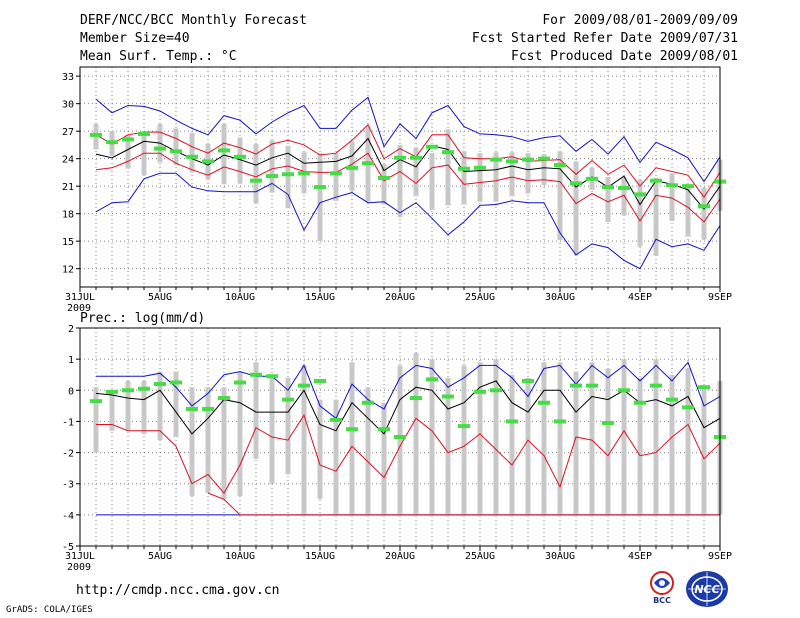 This screenshot has height=618, width=800. What do you see at coordinates (624, 56) in the screenshot?
I see `fcst-produced-date: Fcst Produced Date 2009/08/01` at bounding box center [624, 56].